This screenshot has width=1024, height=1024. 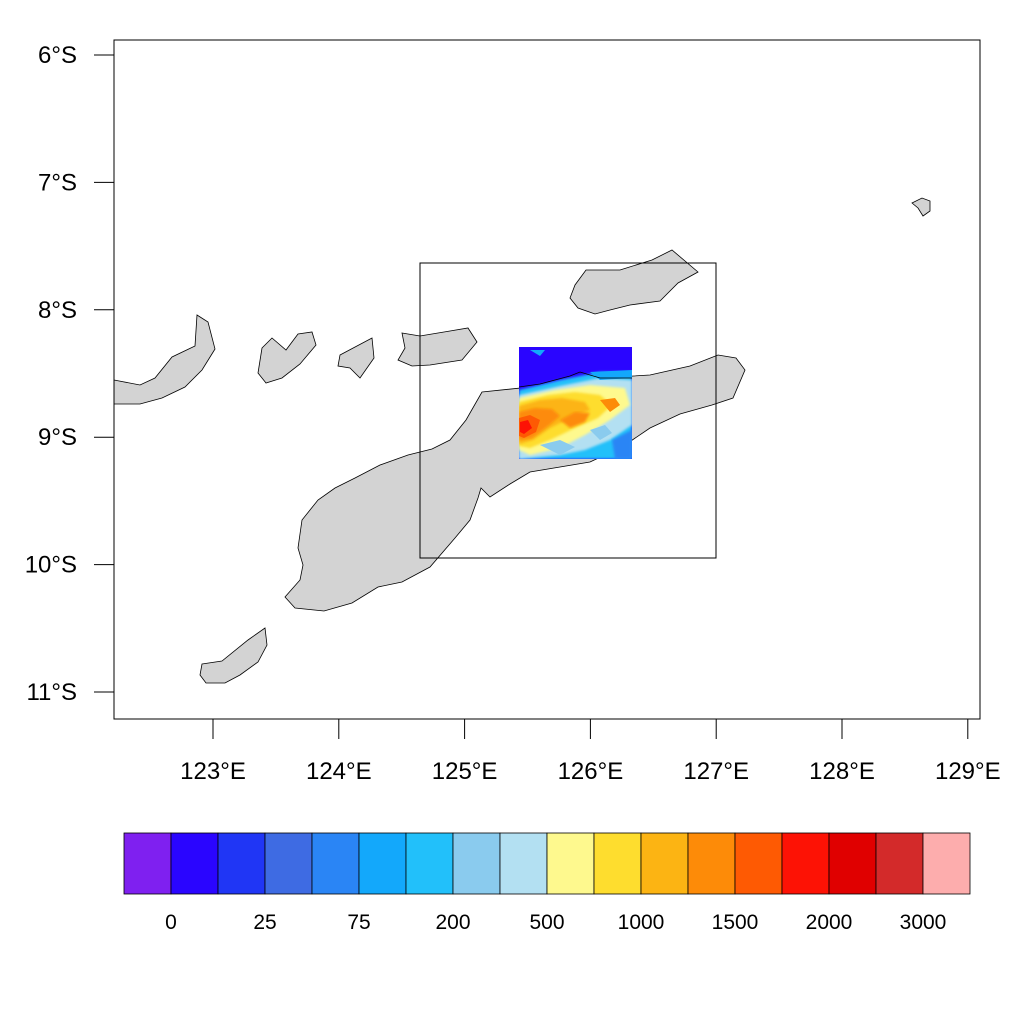 What do you see at coordinates (842, 771) in the screenshot?
I see `lon-tick-label: 128°E` at bounding box center [842, 771].